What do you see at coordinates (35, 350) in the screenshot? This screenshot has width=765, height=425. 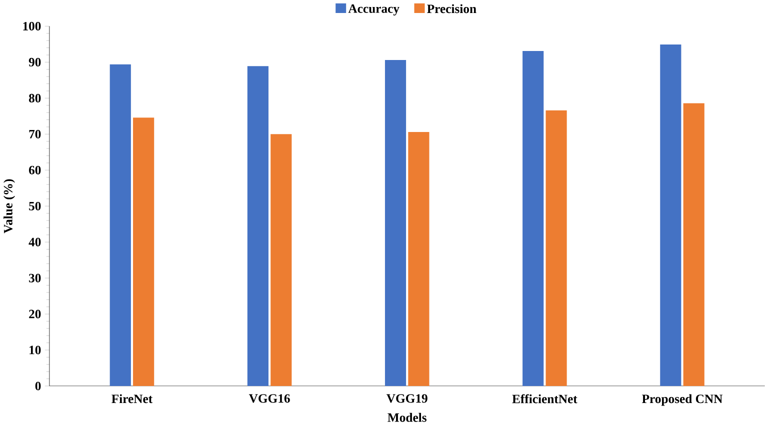 I see `y-tick-label: 10` at bounding box center [35, 350].